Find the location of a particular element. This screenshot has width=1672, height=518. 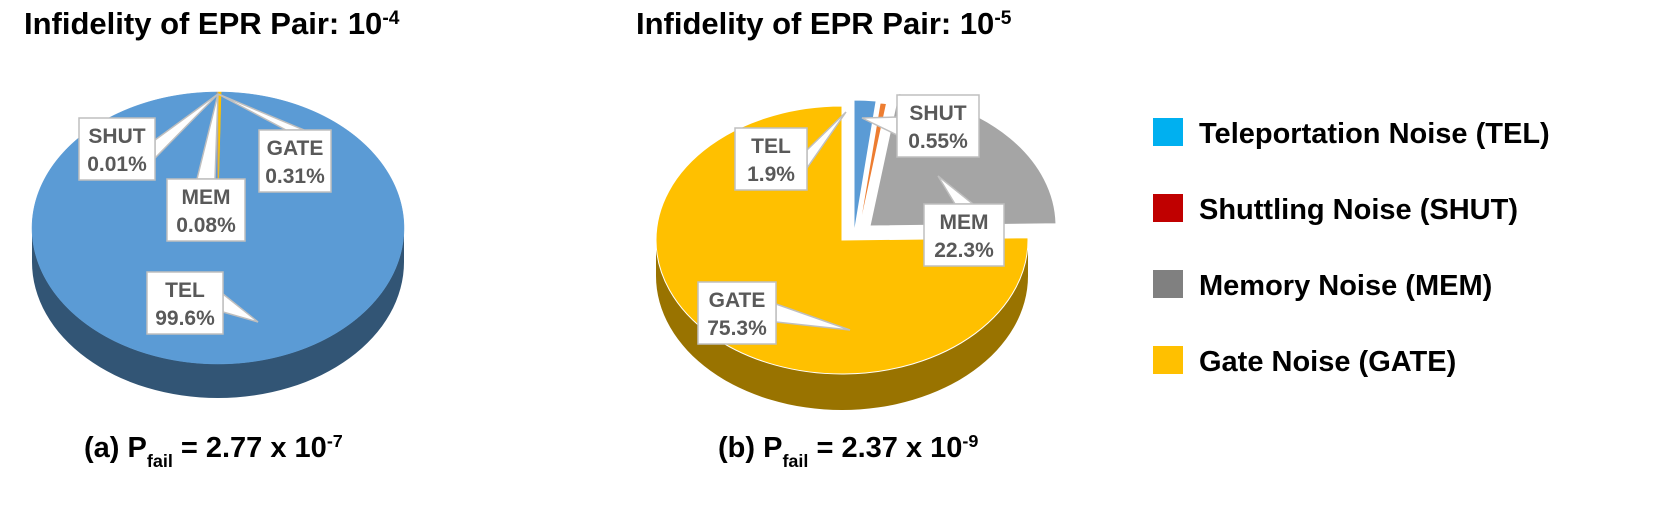

legend-swatch-tel is located at coordinates (1168, 132).